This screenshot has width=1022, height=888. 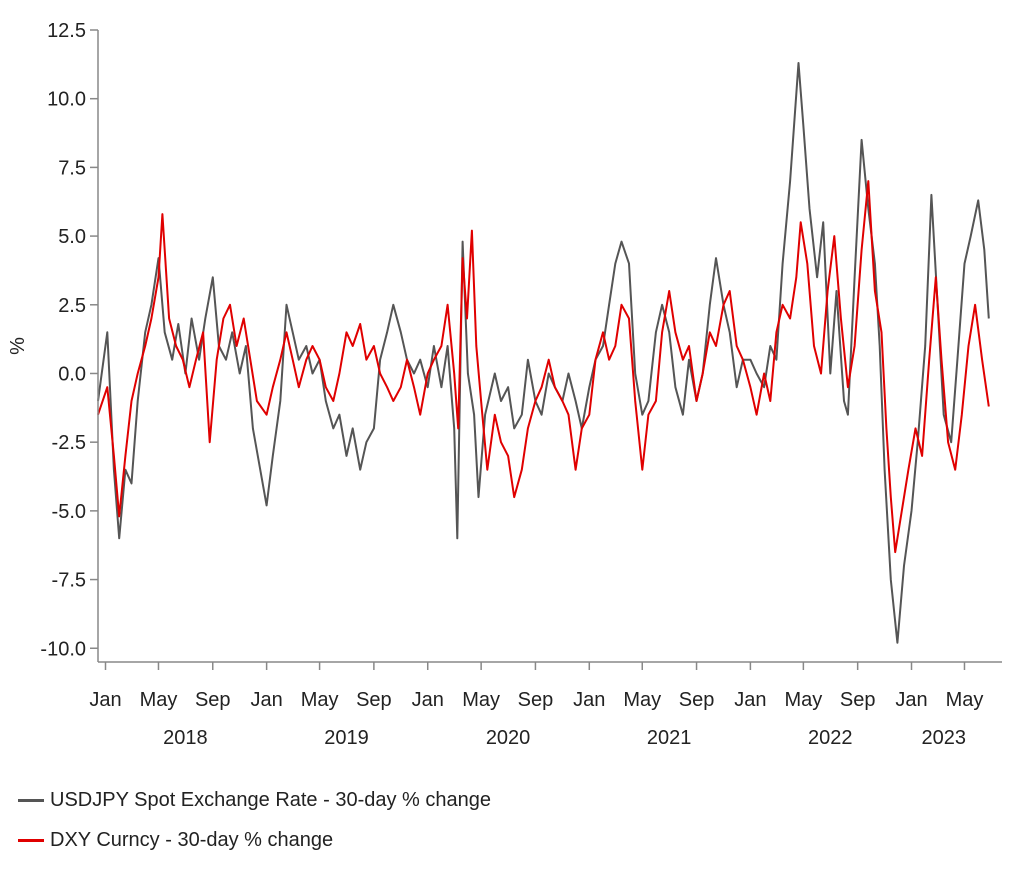 What do you see at coordinates (669, 738) in the screenshot?
I see `x-year-label: 2021` at bounding box center [669, 738].